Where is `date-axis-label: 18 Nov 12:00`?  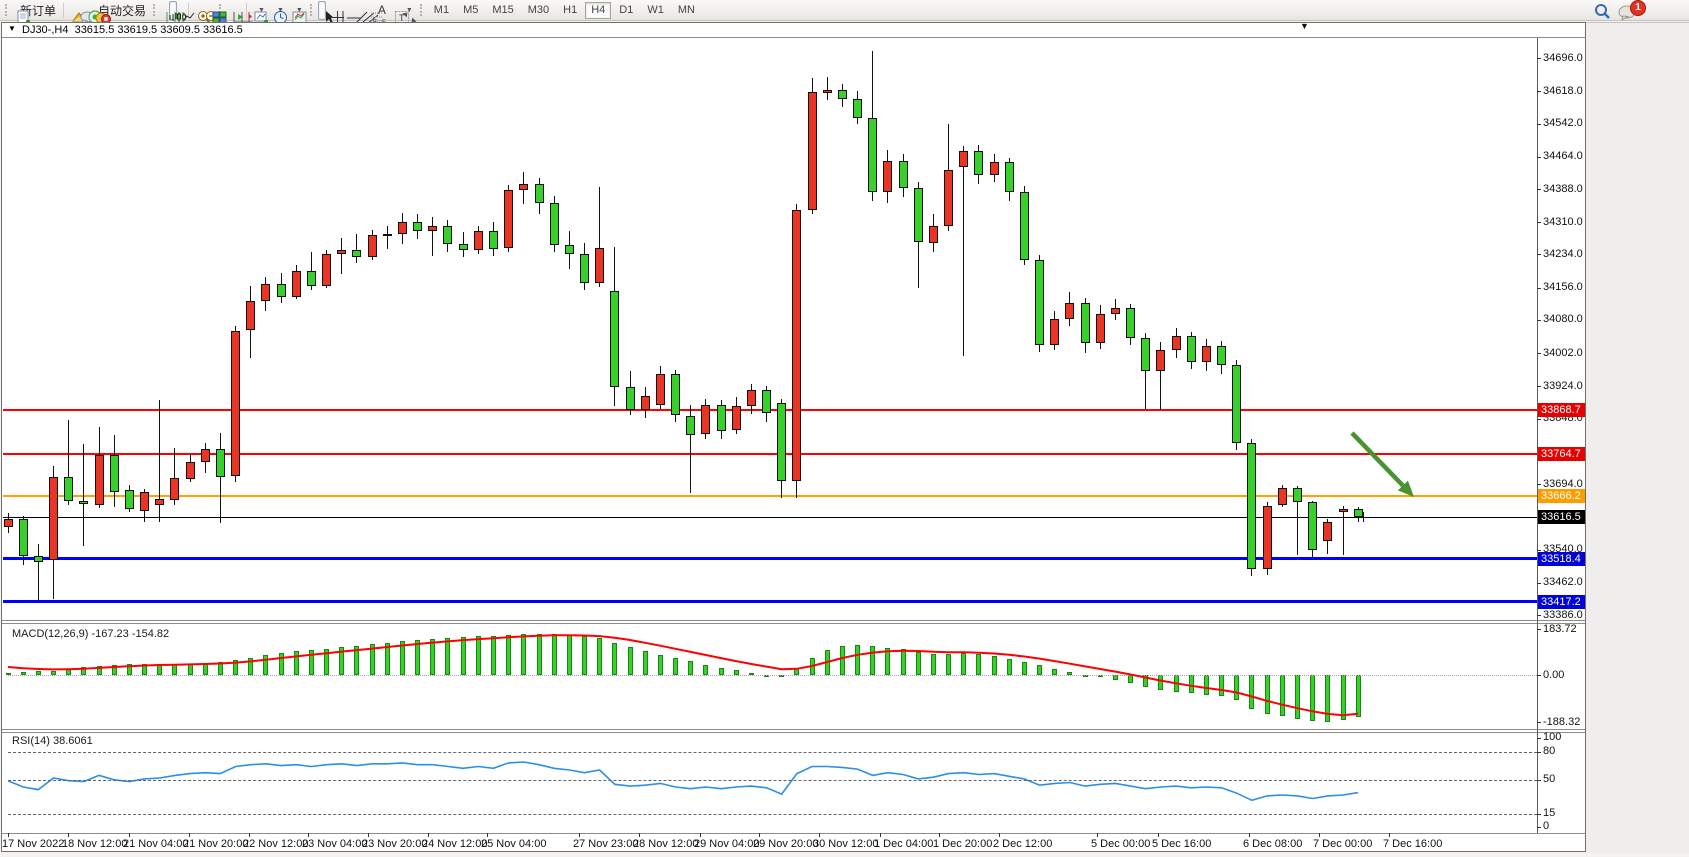 date-axis-label: 18 Nov 12:00 is located at coordinates (95, 844).